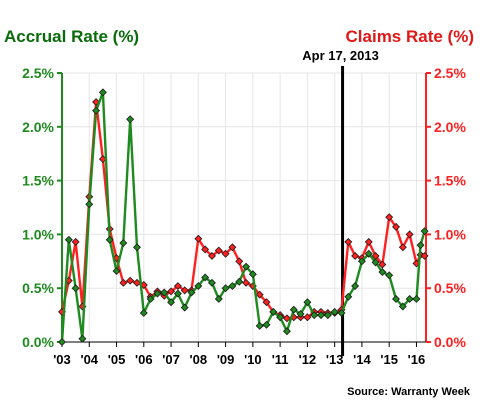  I want to click on x-tick-label: '16, so click(417, 359).